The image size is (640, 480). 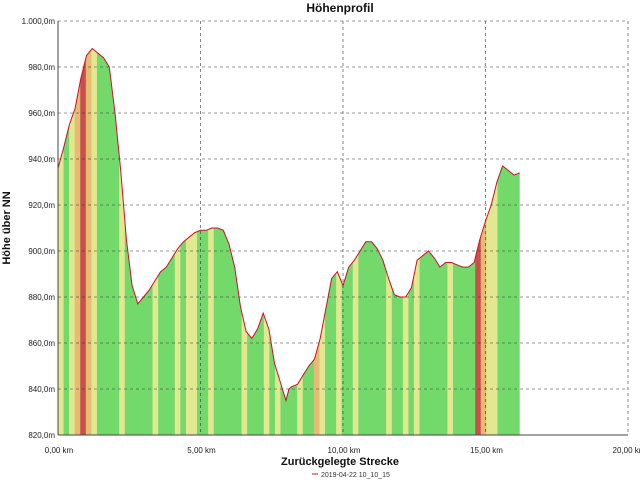 What do you see at coordinates (7, 227) in the screenshot?
I see `y-axis-title: Höhe über NN` at bounding box center [7, 227].